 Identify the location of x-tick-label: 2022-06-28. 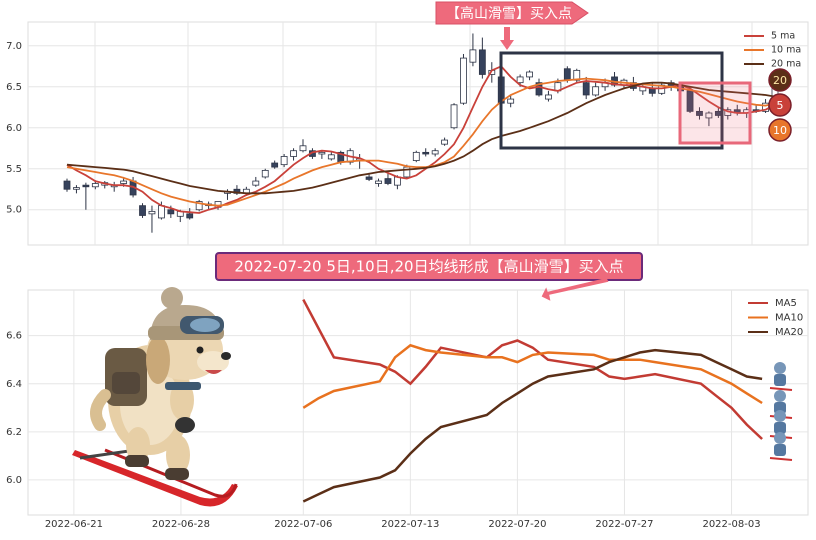
(181, 524).